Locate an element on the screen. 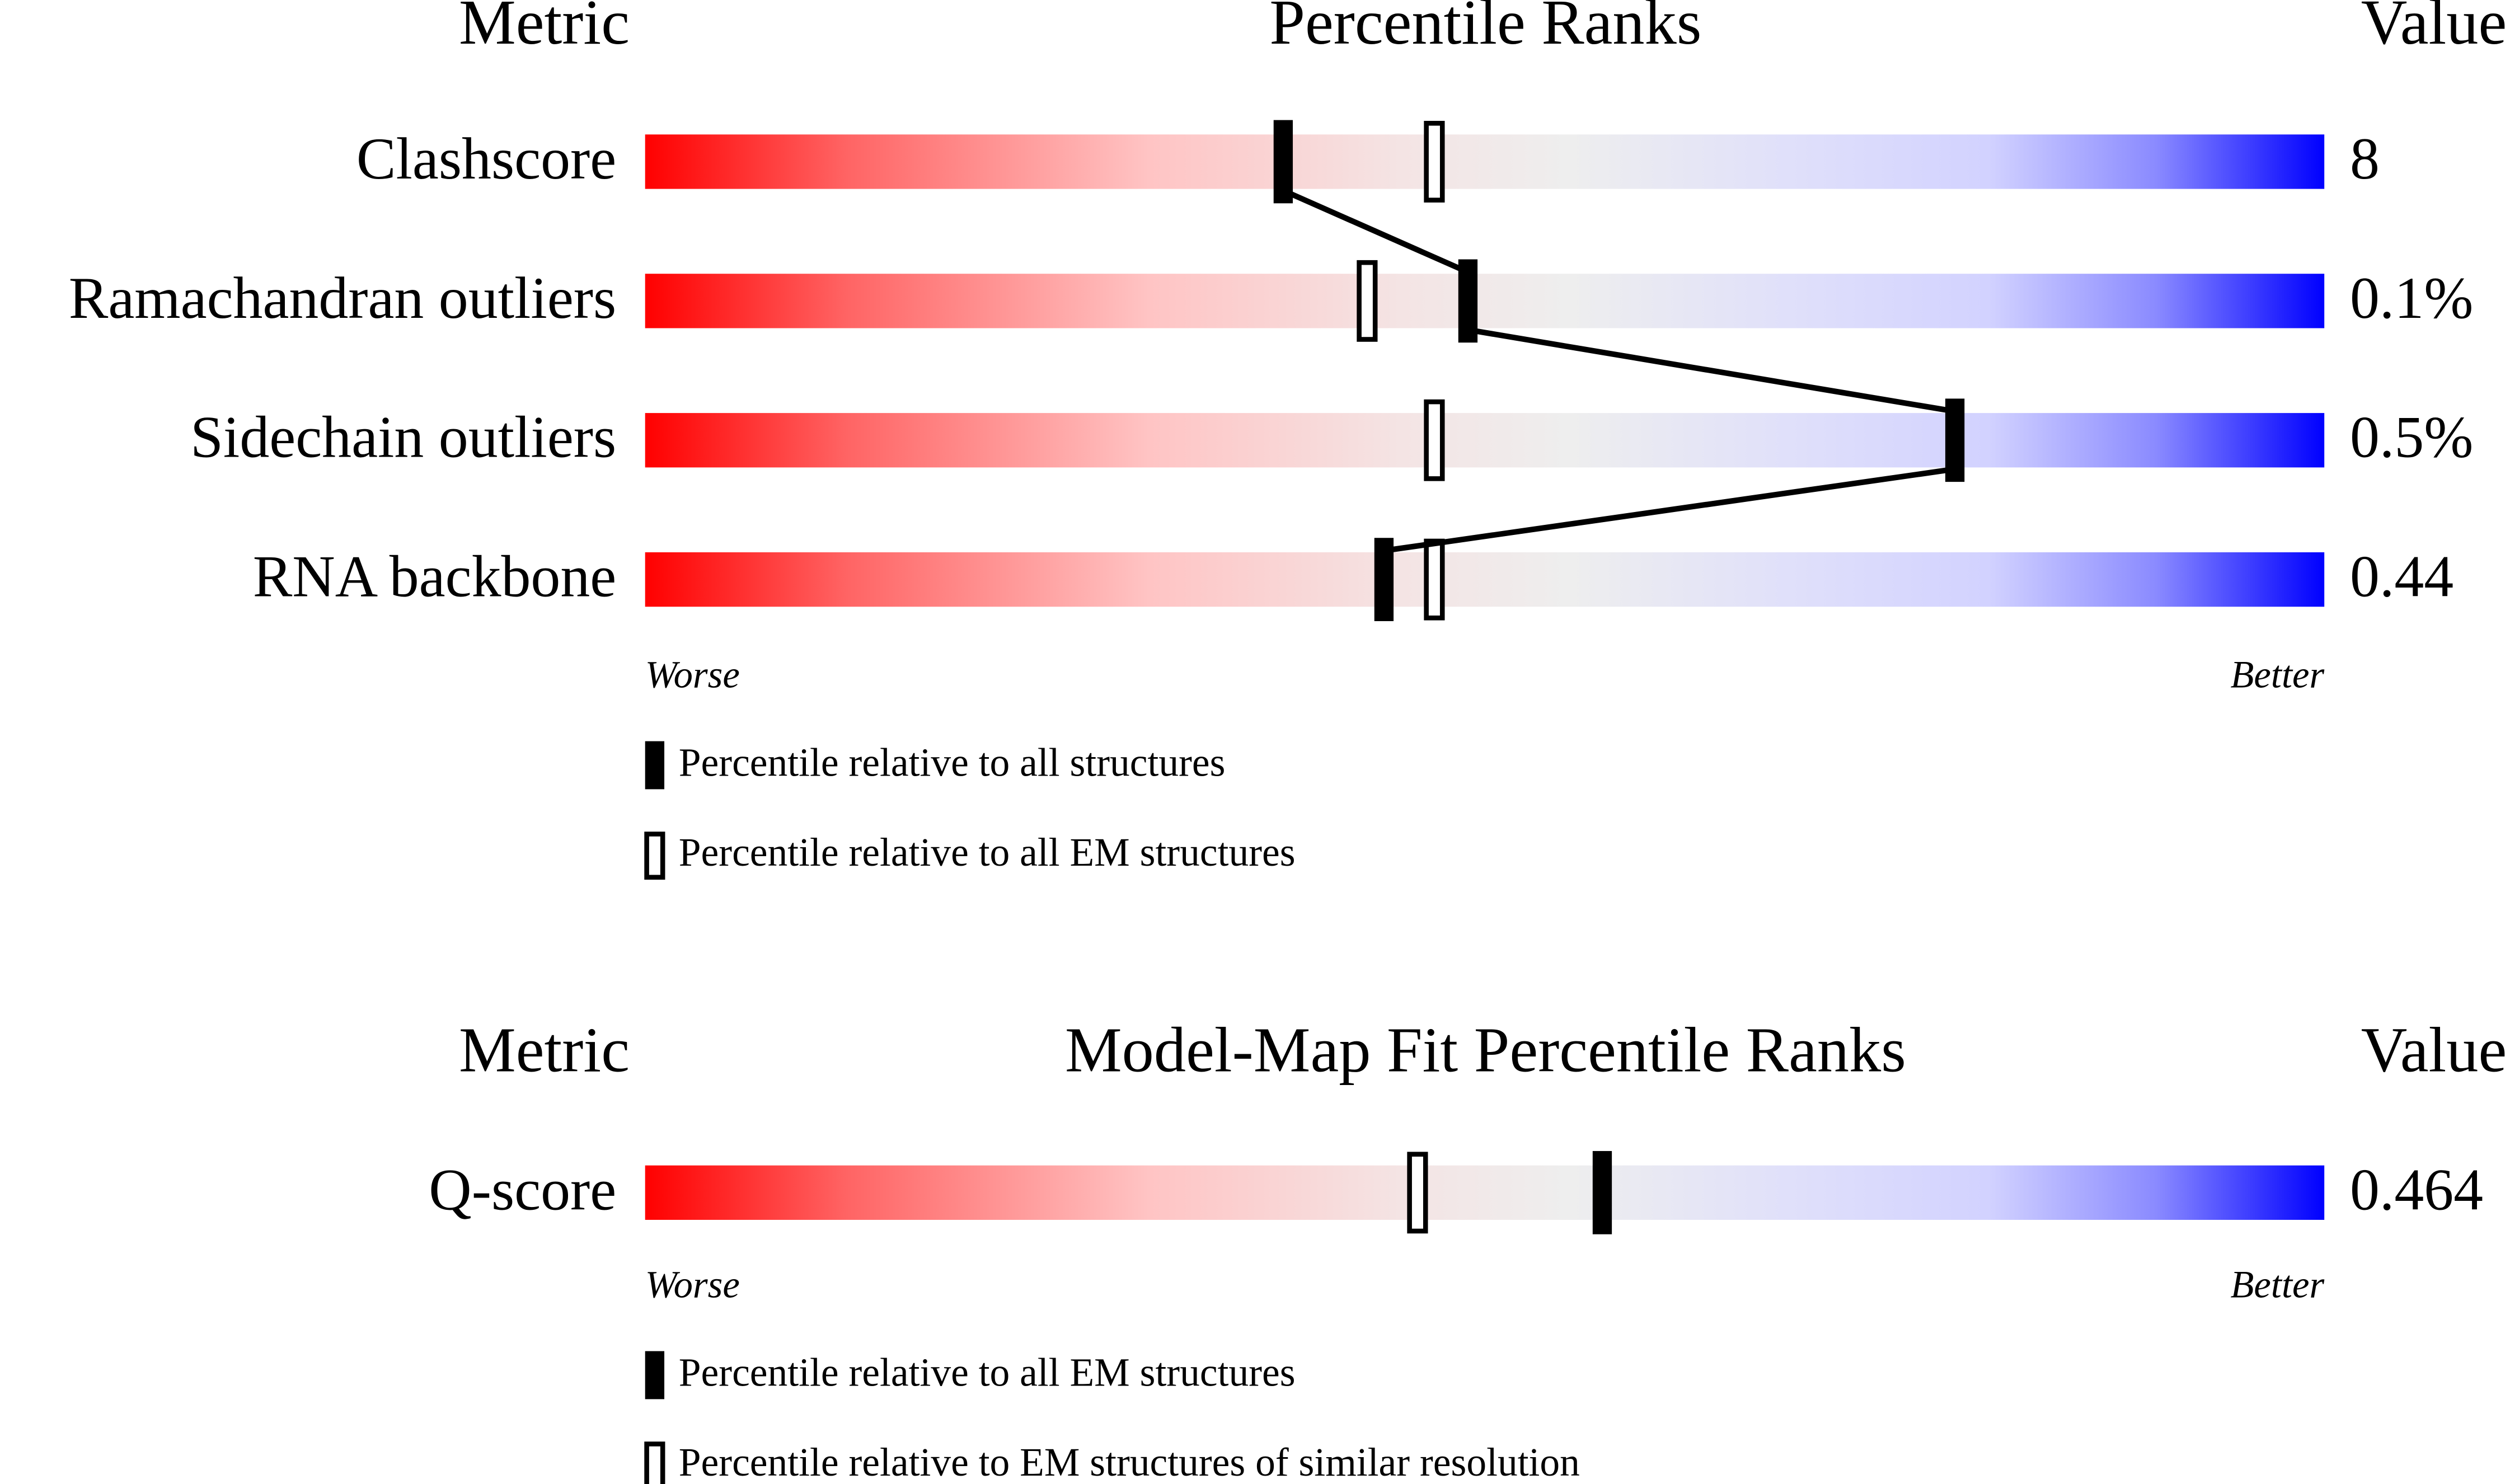 This screenshot has height=1484, width=2510. metric-label: RNA backbone is located at coordinates (434, 576).